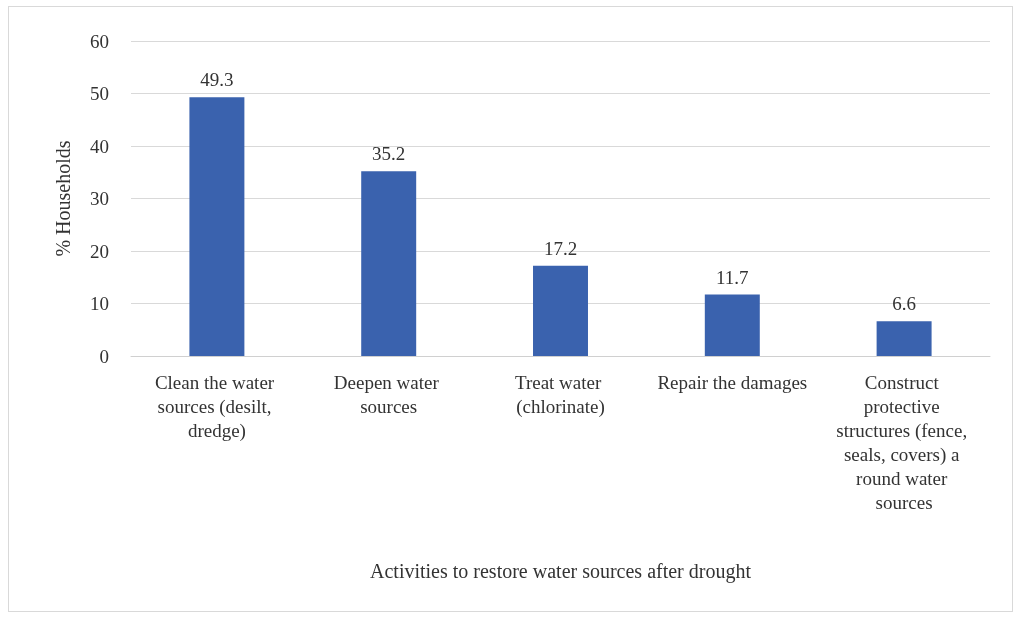 The image size is (1023, 621). I want to click on y-tick-label: 60, so click(99, 41).